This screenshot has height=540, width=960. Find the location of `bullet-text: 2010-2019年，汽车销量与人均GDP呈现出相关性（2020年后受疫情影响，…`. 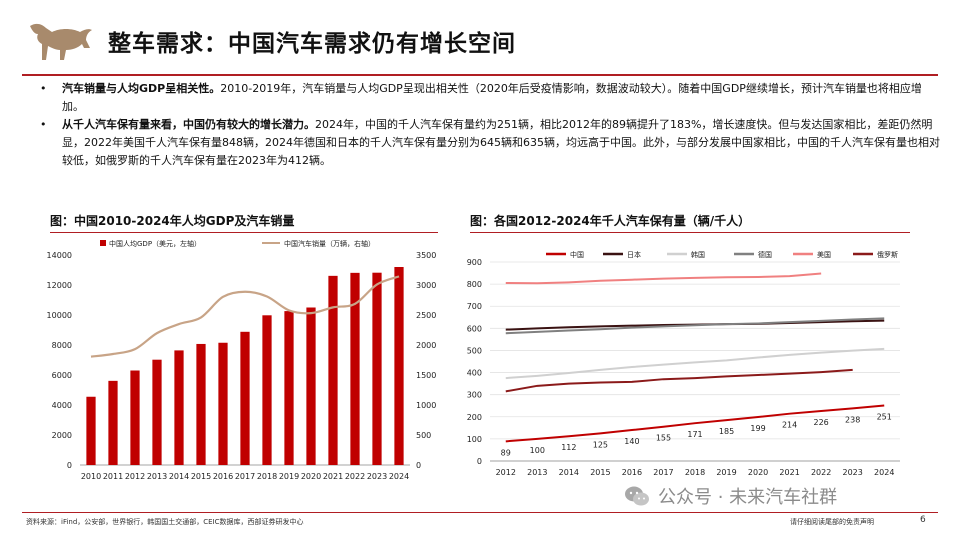

bullet-text: 2010-2019年，汽车销量与人均GDP呈现出相关性（2020年后受疫情影响，… is located at coordinates (492, 97).